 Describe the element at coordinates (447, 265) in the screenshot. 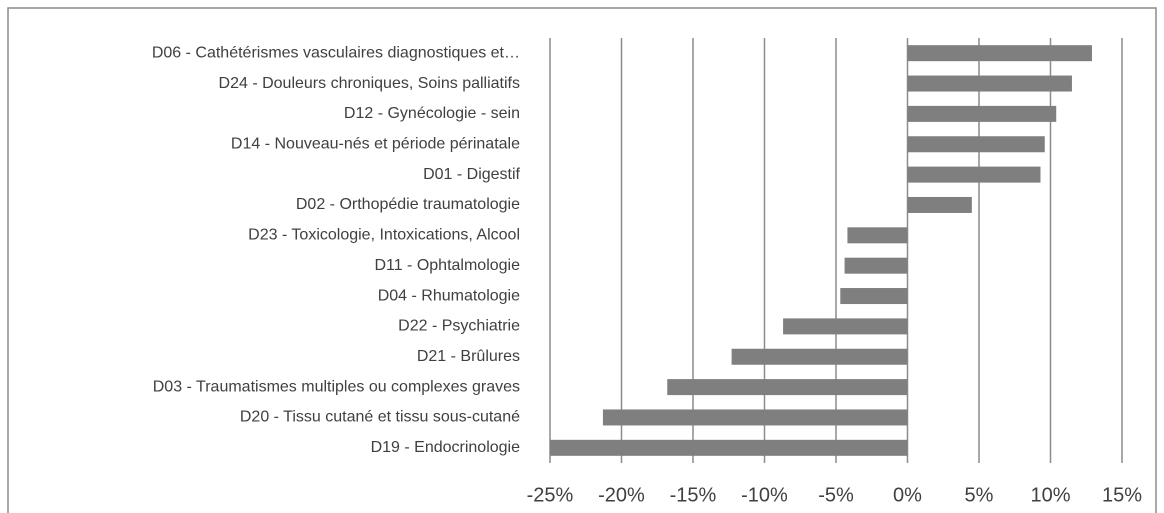

I see `category-label: D11 - Ophtalmologie` at that location.